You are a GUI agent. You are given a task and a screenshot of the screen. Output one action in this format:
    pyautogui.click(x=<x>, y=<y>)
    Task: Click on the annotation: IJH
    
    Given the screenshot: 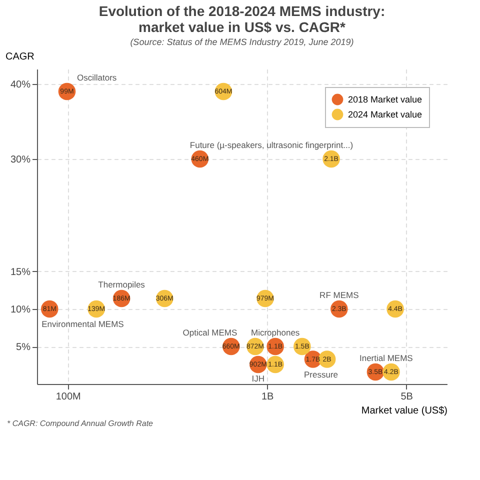 What is the action you would take?
    pyautogui.click(x=258, y=379)
    